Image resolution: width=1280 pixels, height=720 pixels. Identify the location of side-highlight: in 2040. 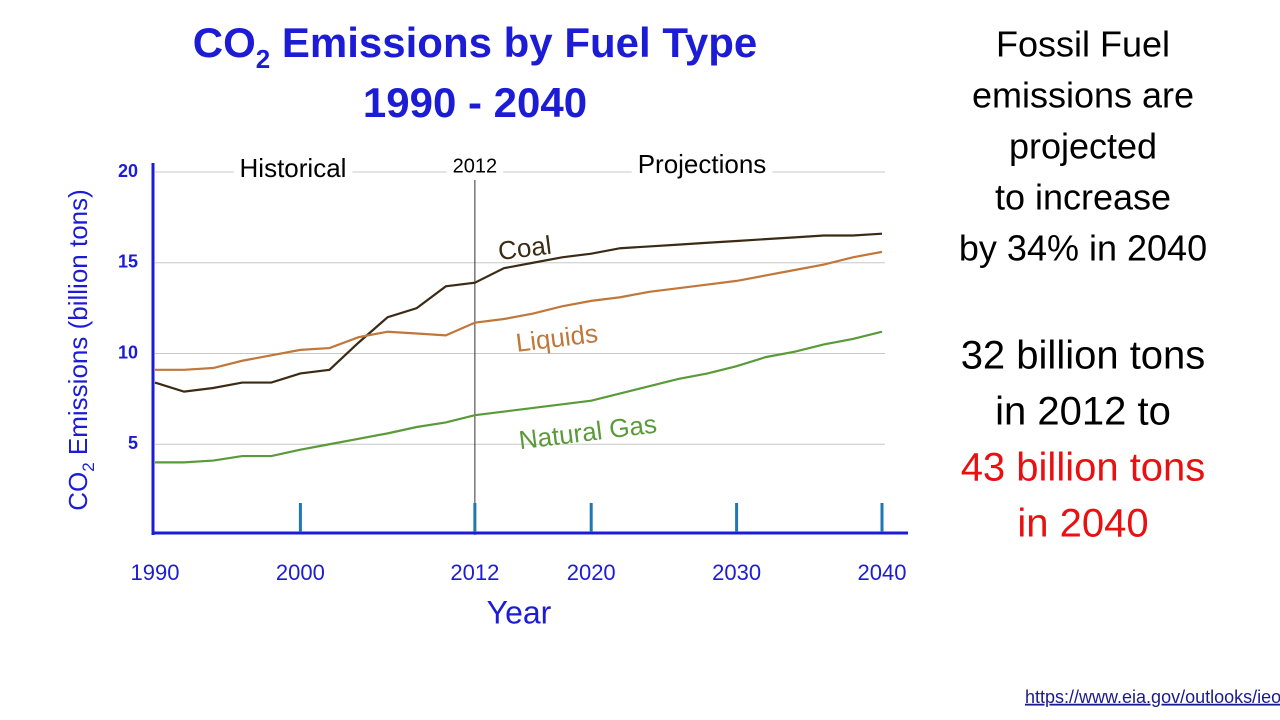
(1082, 524).